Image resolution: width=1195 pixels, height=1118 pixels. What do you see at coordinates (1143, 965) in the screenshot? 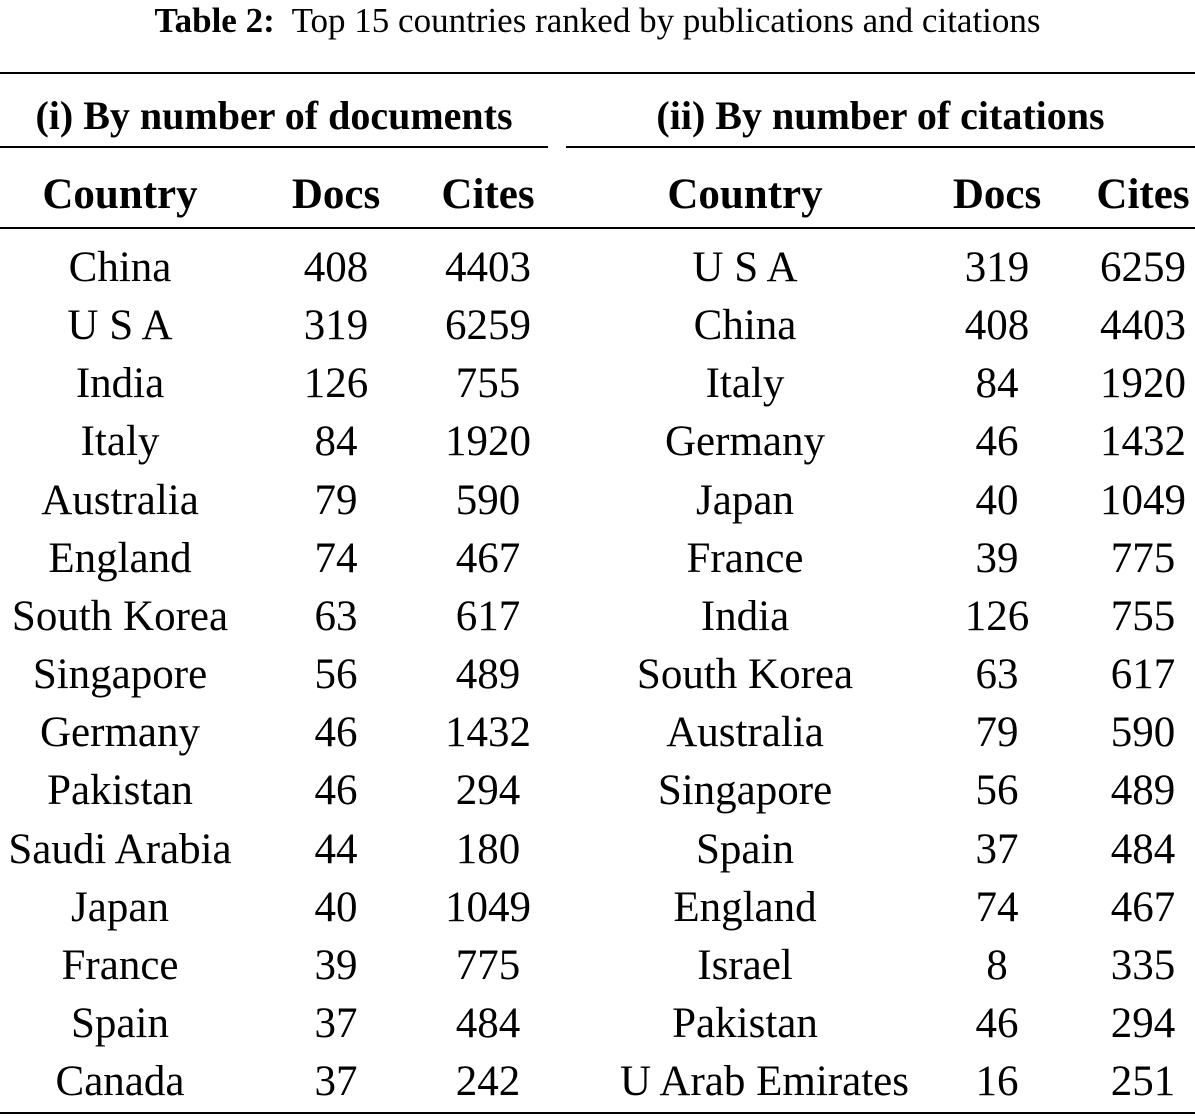
I see `right-row-13-cites: 335` at bounding box center [1143, 965].